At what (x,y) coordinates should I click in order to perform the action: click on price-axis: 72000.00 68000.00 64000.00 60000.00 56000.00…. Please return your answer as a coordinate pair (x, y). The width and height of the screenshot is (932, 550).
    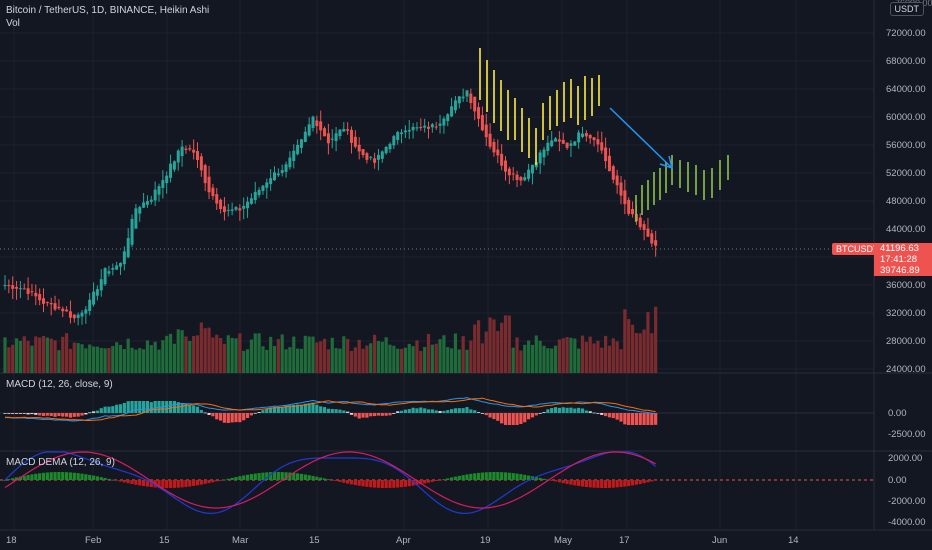
    Looking at the image, I should click on (906, 278).